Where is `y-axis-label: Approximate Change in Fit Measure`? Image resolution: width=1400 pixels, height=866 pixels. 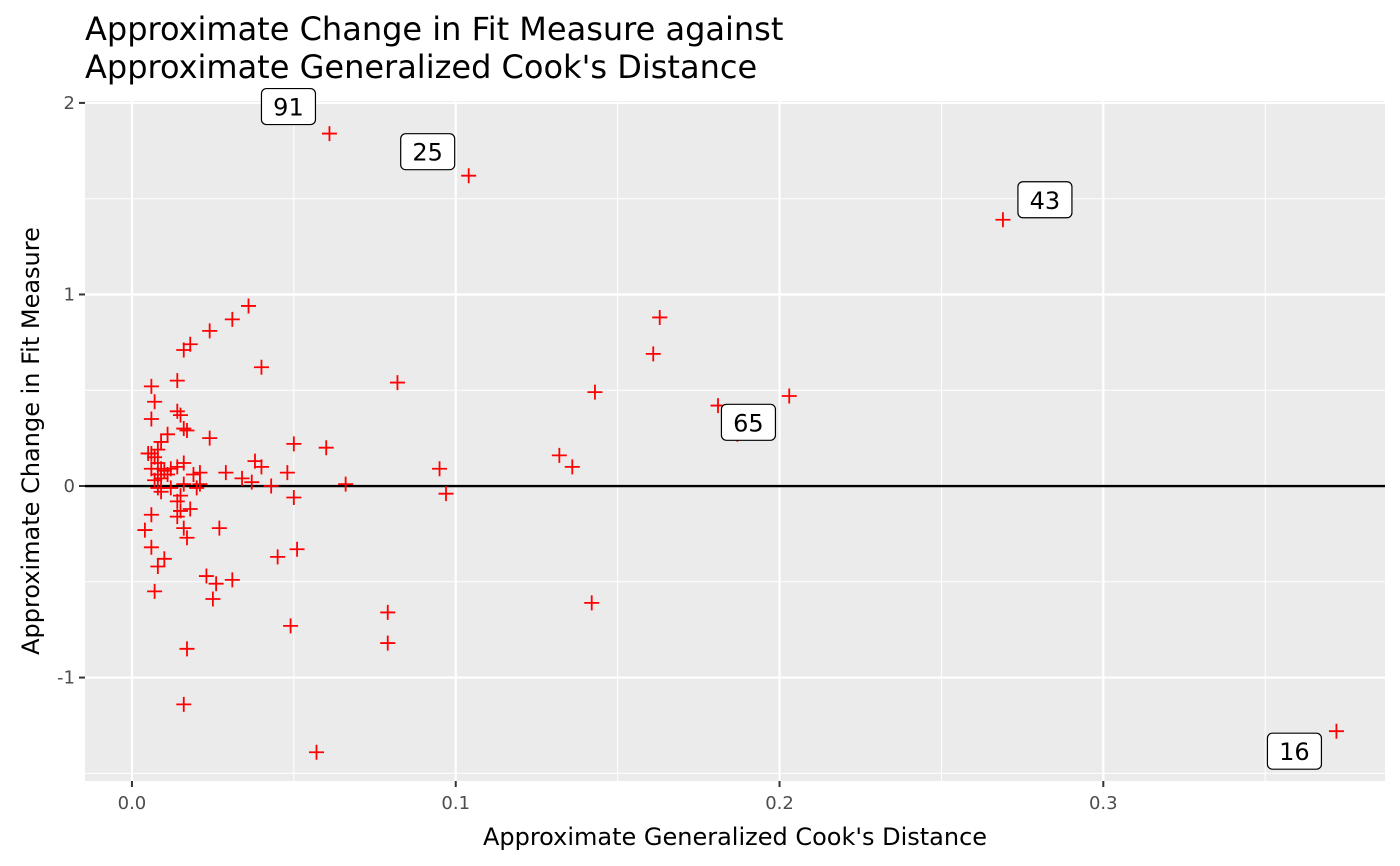
y-axis-label: Approximate Change in Fit Measure is located at coordinates (31, 441).